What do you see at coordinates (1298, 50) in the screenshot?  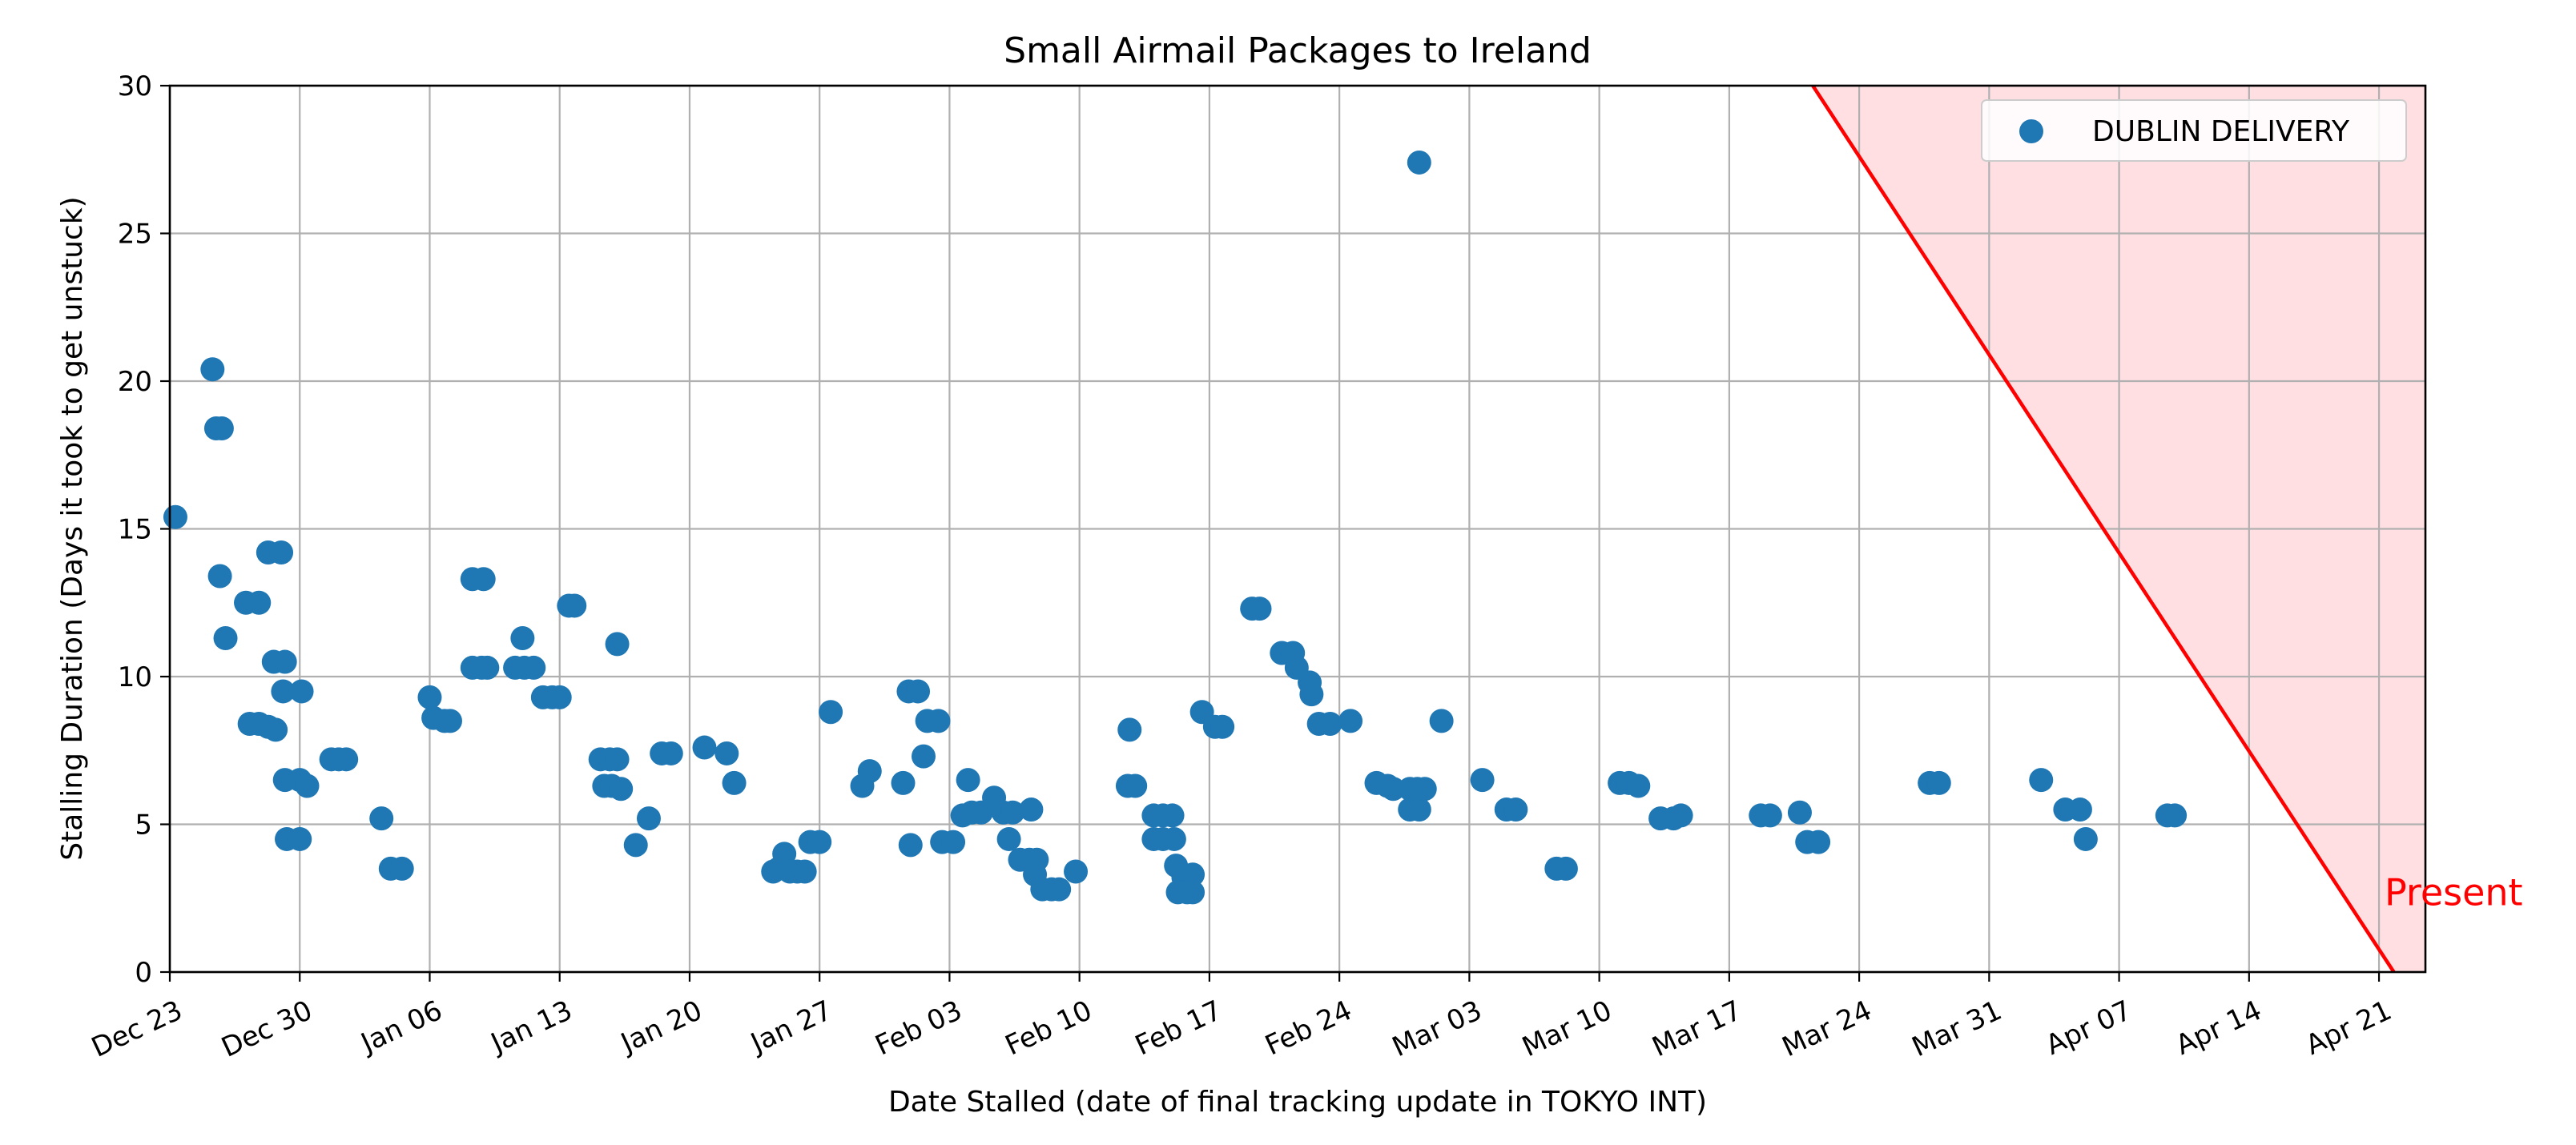 I see `chart-title: Small Airmail Packages to Ireland` at bounding box center [1298, 50].